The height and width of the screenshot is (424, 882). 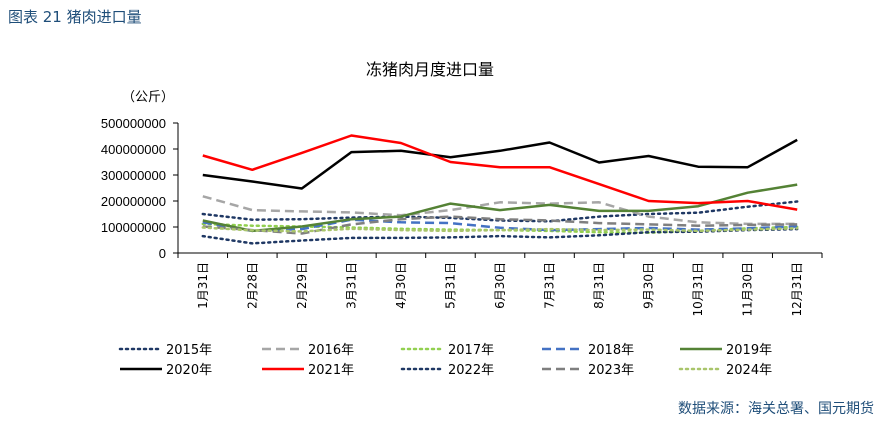 What do you see at coordinates (133, 149) in the screenshot?
I see `y-tick-label: 400000000` at bounding box center [133, 149].